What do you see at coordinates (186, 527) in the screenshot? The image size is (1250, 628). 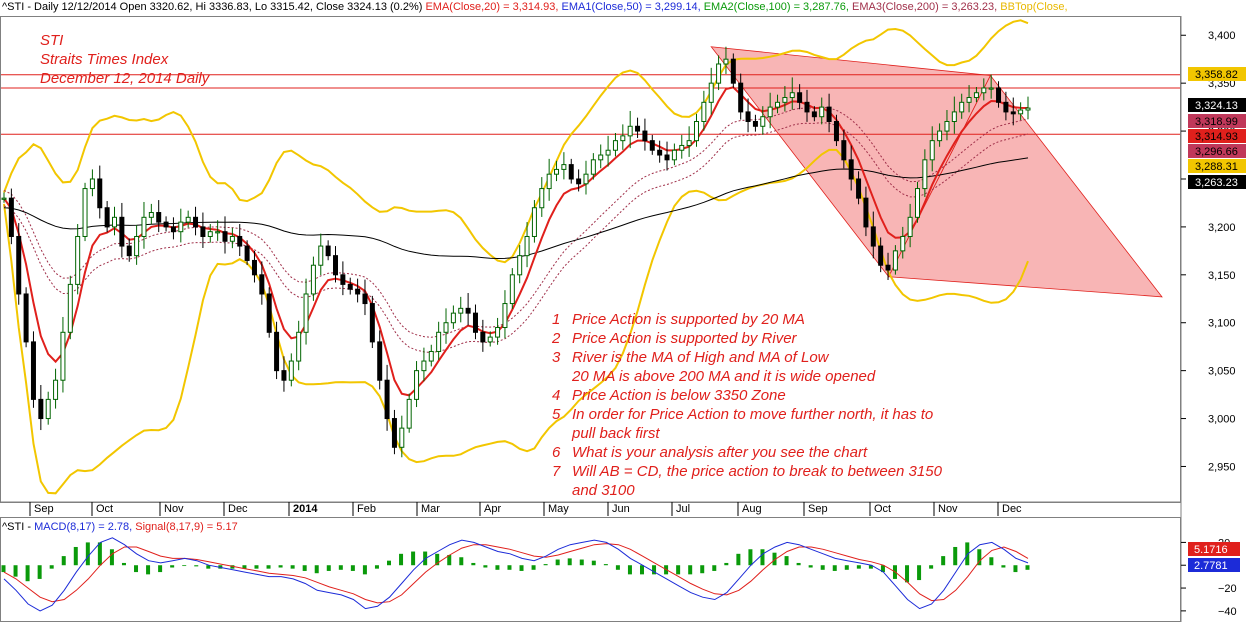 I see `signal-legend: Signal(8,17,9) = 5.17` at bounding box center [186, 527].